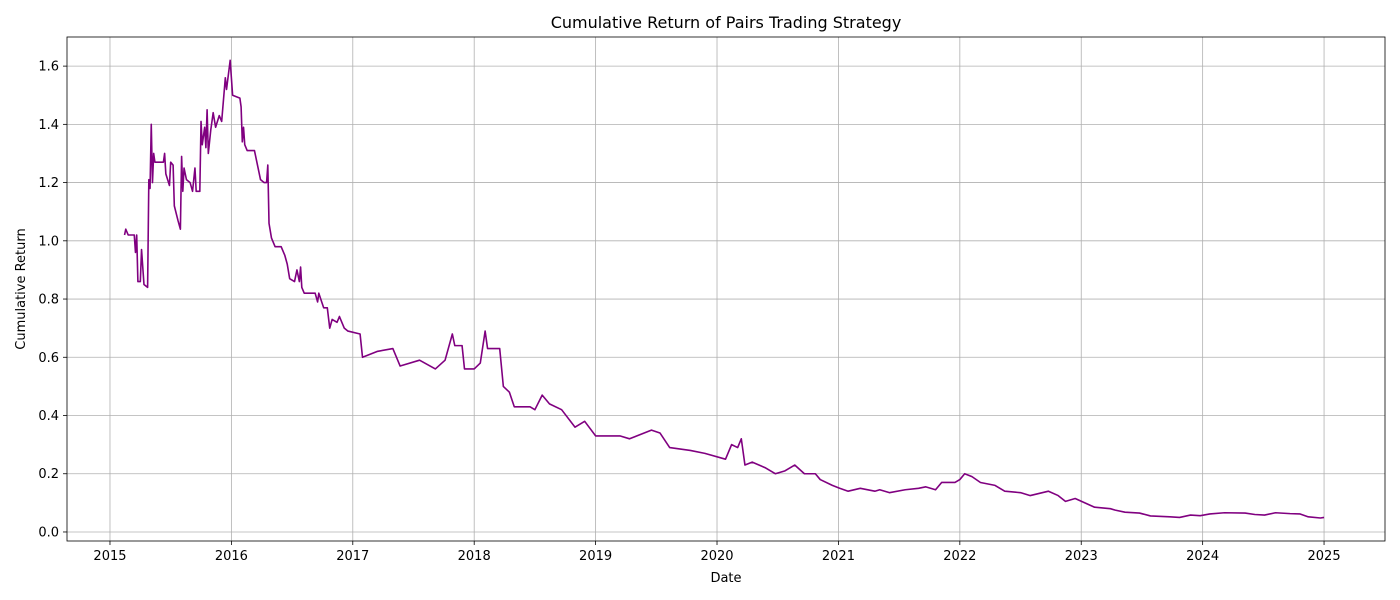  Describe the element at coordinates (48, 532) in the screenshot. I see `y-tick-label: 0.0` at that location.